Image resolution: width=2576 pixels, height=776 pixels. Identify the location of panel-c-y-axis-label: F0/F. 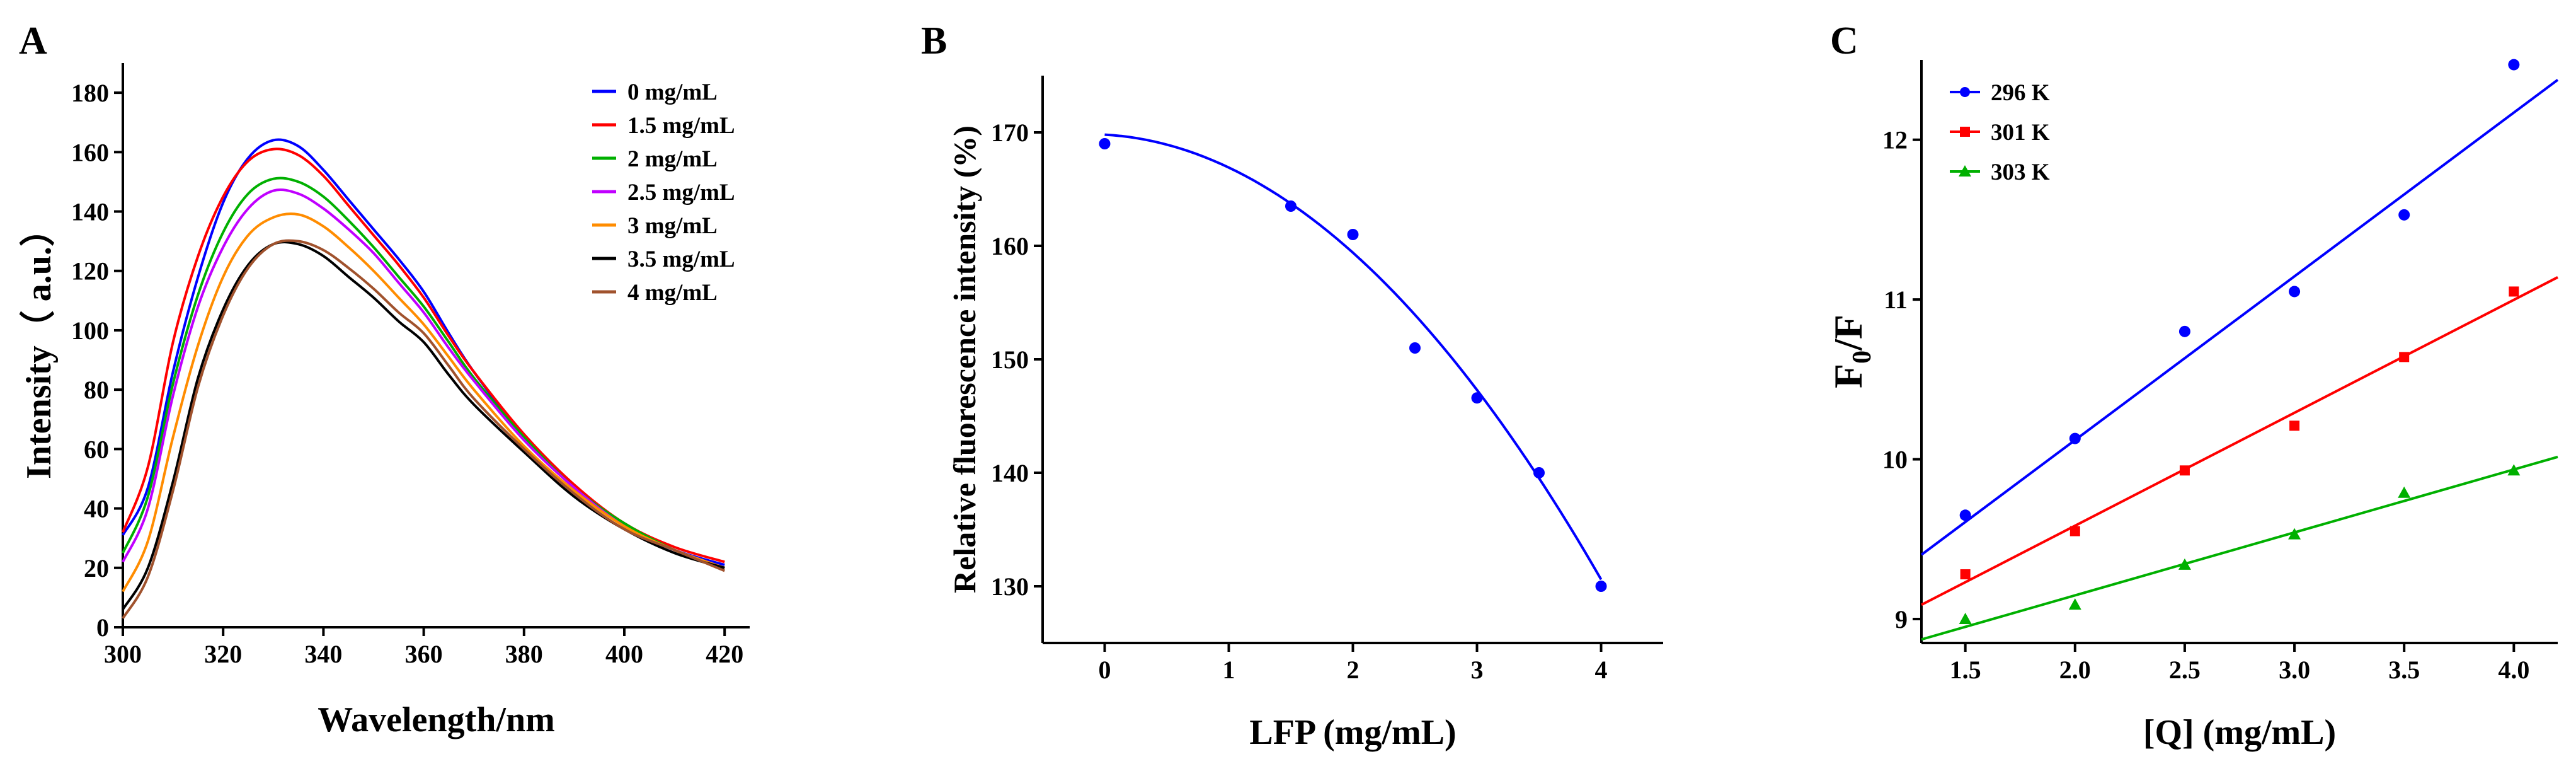
(1851, 351).